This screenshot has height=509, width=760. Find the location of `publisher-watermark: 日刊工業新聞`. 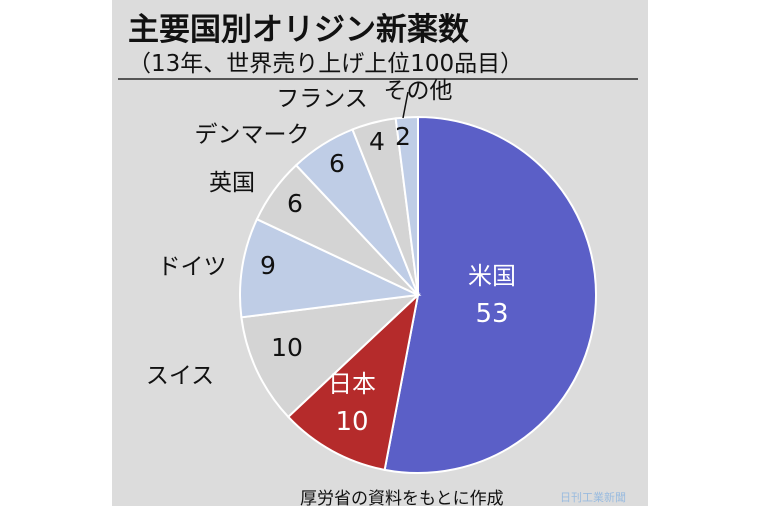

publisher-watermark: 日刊工業新聞 is located at coordinates (593, 497).